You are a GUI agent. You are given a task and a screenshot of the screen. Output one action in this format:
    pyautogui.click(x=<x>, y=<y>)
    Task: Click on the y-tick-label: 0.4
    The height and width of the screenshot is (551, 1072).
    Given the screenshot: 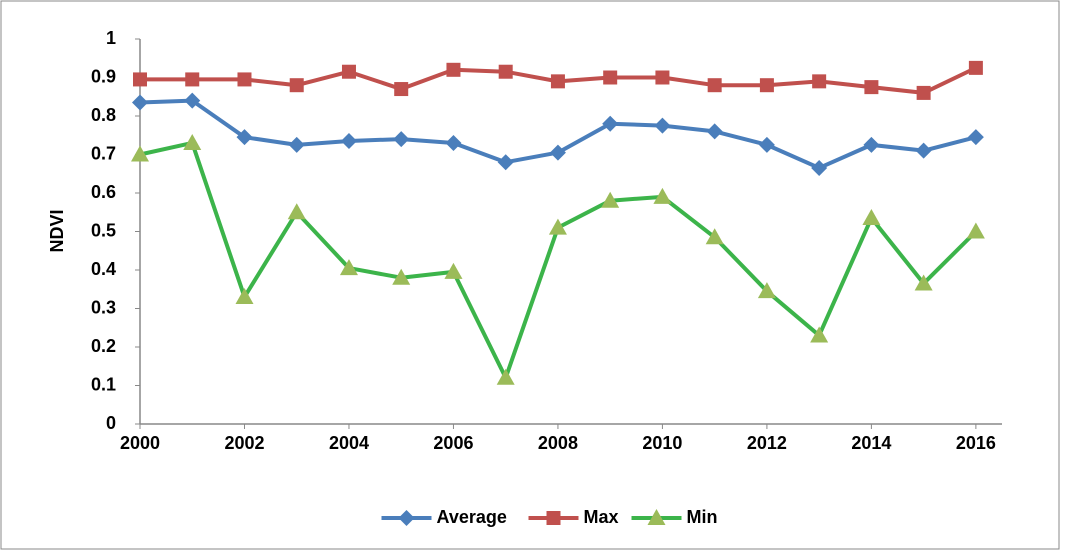 What is the action you would take?
    pyautogui.click(x=103, y=269)
    